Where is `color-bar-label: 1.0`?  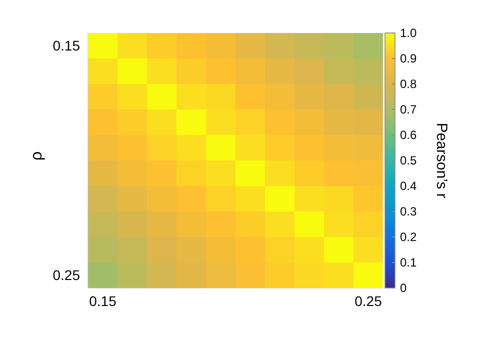 color-bar-label: 1.0 is located at coordinates (409, 33).